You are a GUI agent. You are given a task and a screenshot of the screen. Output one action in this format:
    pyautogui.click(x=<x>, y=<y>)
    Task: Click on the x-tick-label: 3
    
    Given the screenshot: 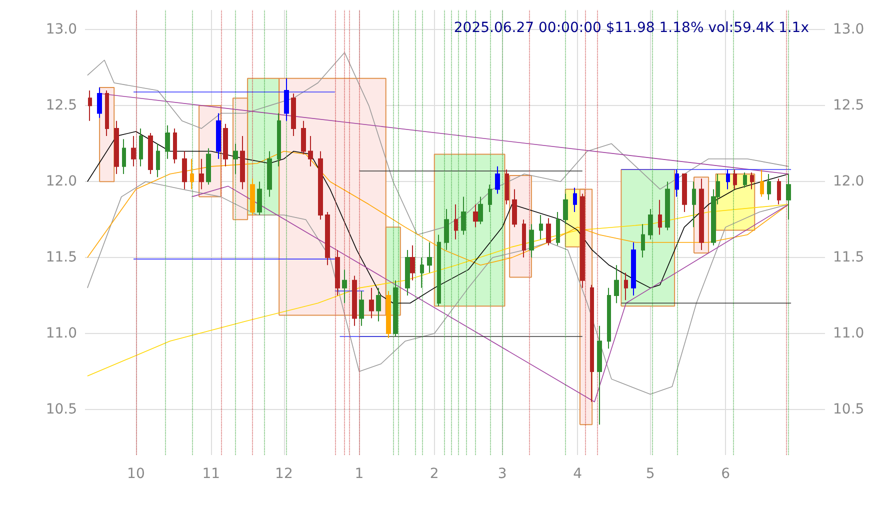 What is the action you would take?
    pyautogui.click(x=502, y=474)
    